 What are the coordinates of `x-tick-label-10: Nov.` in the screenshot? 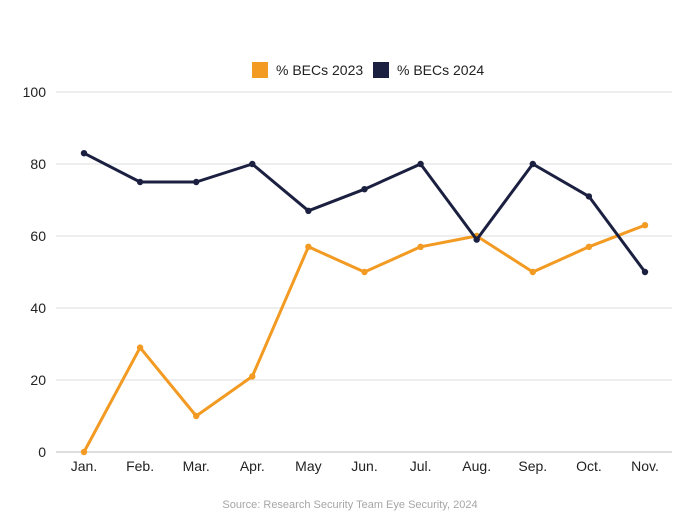 It's located at (645, 466).